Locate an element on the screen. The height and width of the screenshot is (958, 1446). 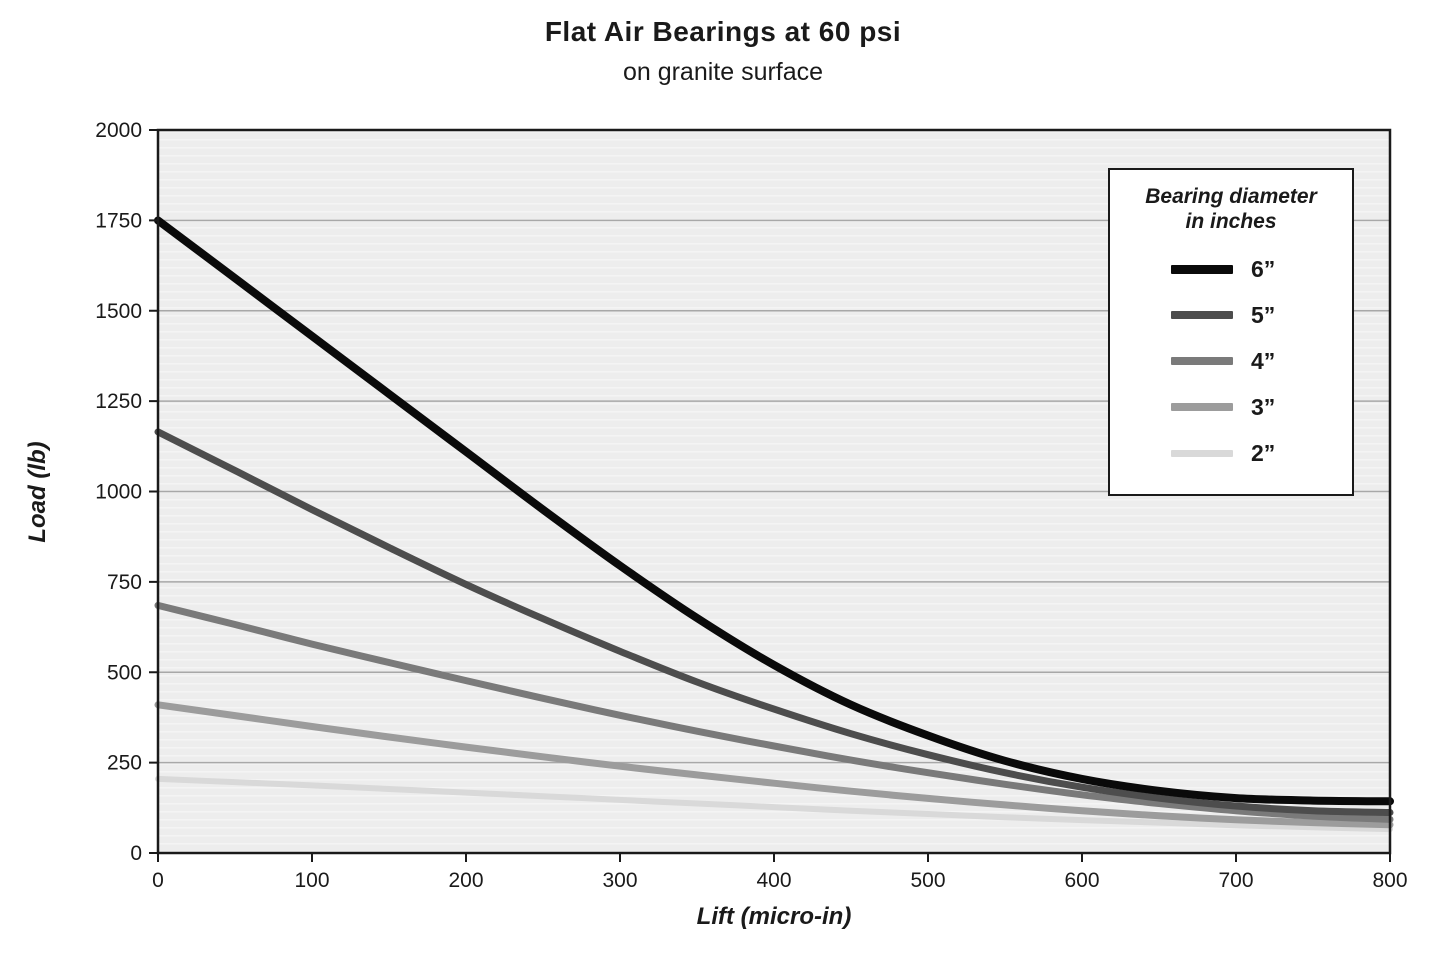
legend-entry-2in: 2” is located at coordinates (1231, 453).